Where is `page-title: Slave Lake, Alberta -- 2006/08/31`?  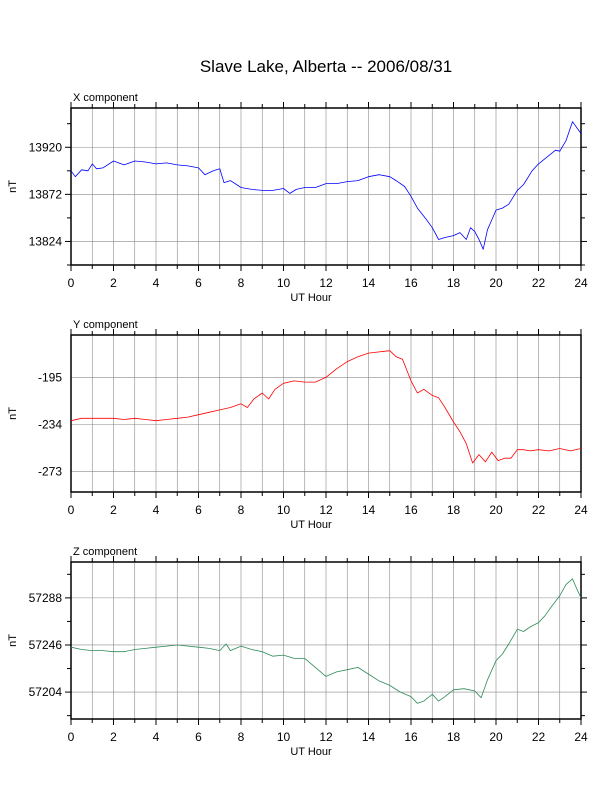
page-title: Slave Lake, Alberta -- 2006/08/31 is located at coordinates (326, 66).